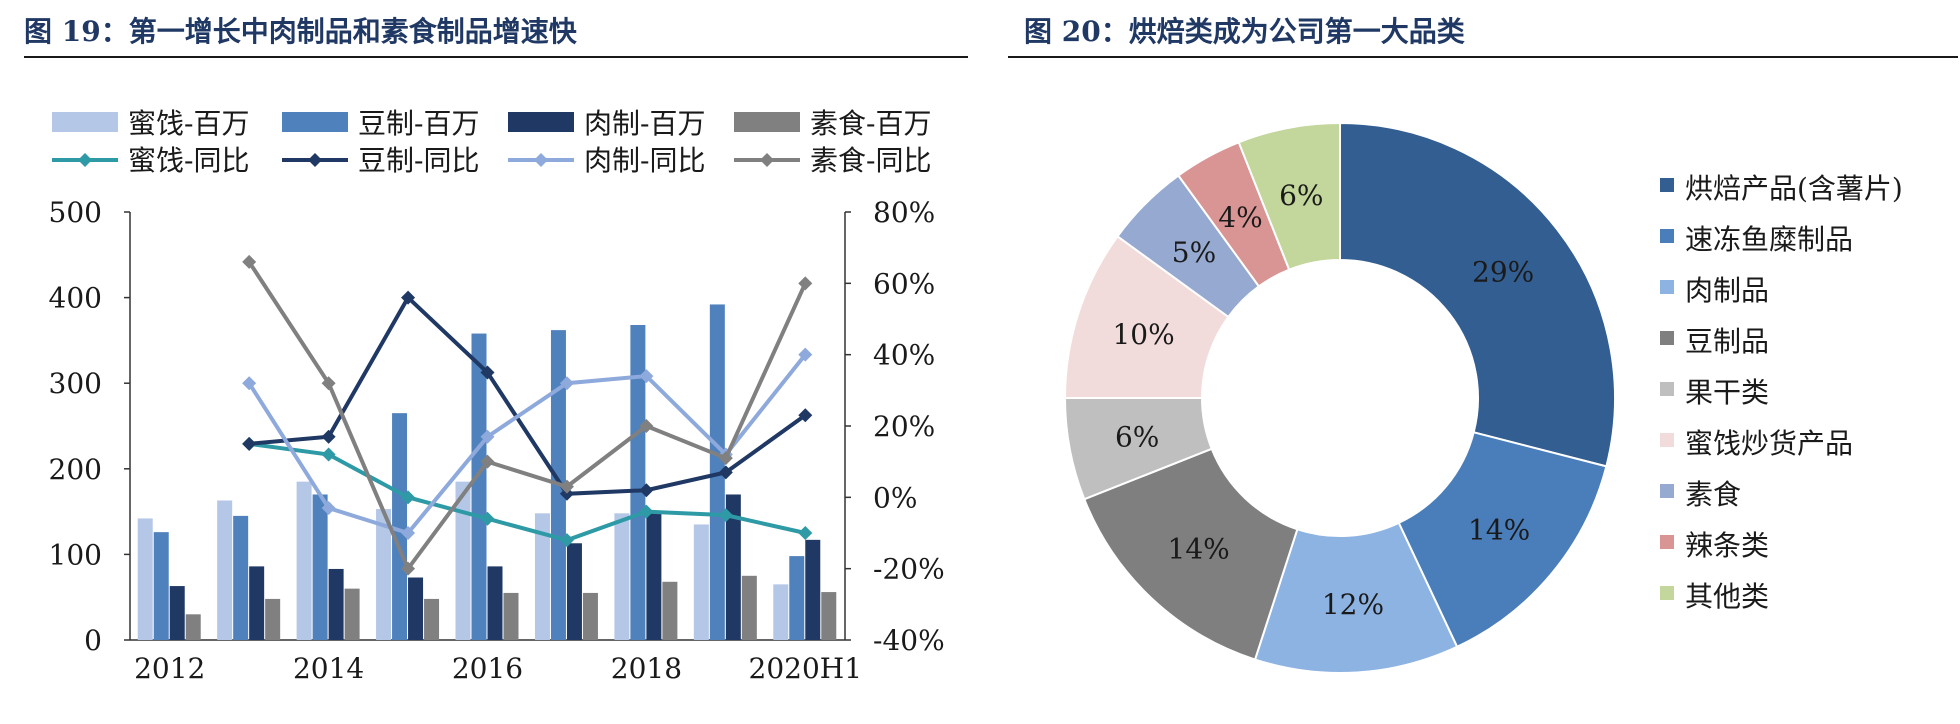 The image size is (1960, 724). What do you see at coordinates (904, 283) in the screenshot?
I see `right-y-tick-label: 60%` at bounding box center [904, 283].